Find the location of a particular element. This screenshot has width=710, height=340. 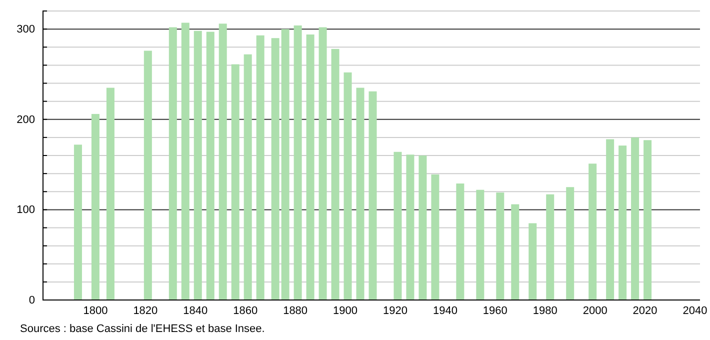

x-tick-label: 1860 is located at coordinates (245, 310).